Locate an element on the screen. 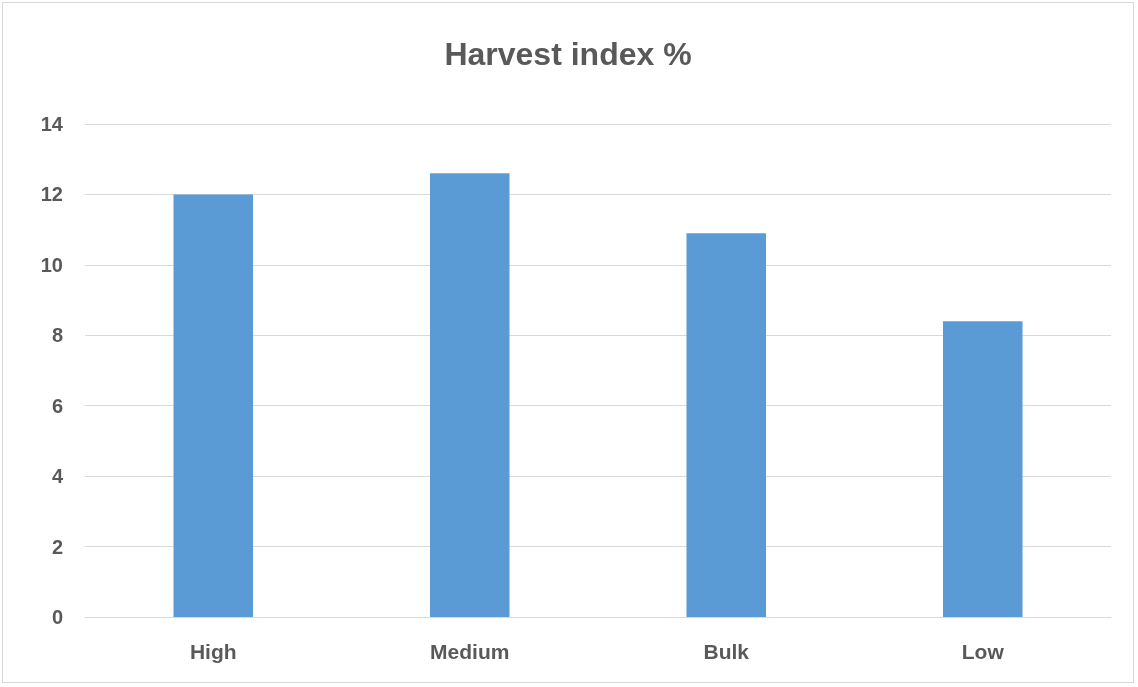 Image resolution: width=1138 pixels, height=687 pixels. y-tick-label: 10 is located at coordinates (51, 264).